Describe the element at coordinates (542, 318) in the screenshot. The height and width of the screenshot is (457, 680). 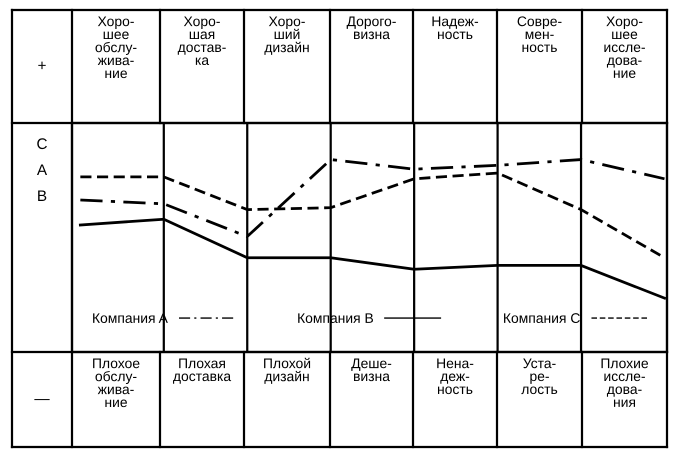
I see `legend-label: Компания C` at that location.